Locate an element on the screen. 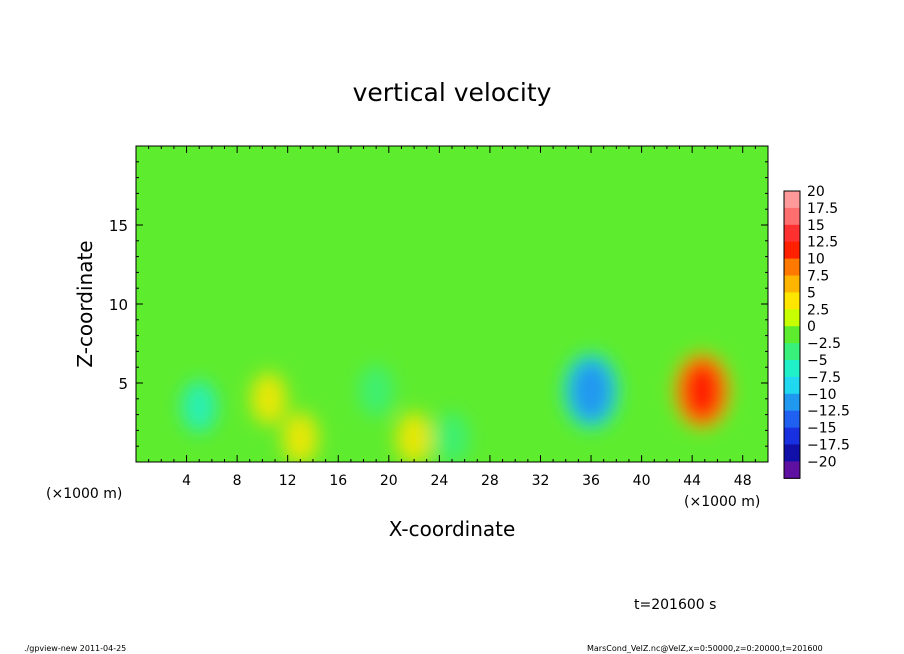 The image size is (904, 654). footer-left: ./gpview-new 2011-04-25 is located at coordinates (75, 648).